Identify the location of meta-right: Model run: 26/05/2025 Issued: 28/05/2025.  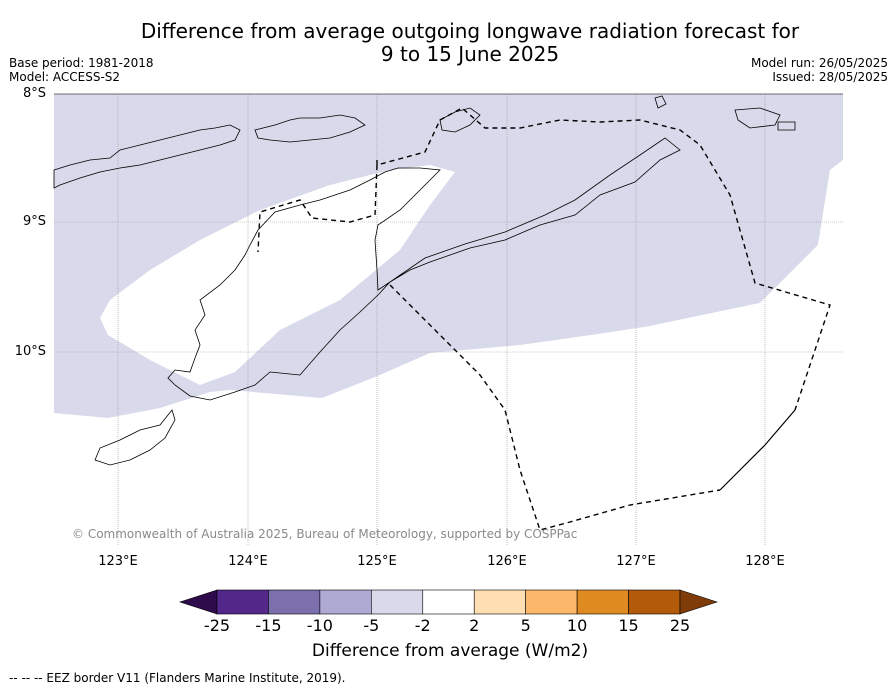
(819, 70).